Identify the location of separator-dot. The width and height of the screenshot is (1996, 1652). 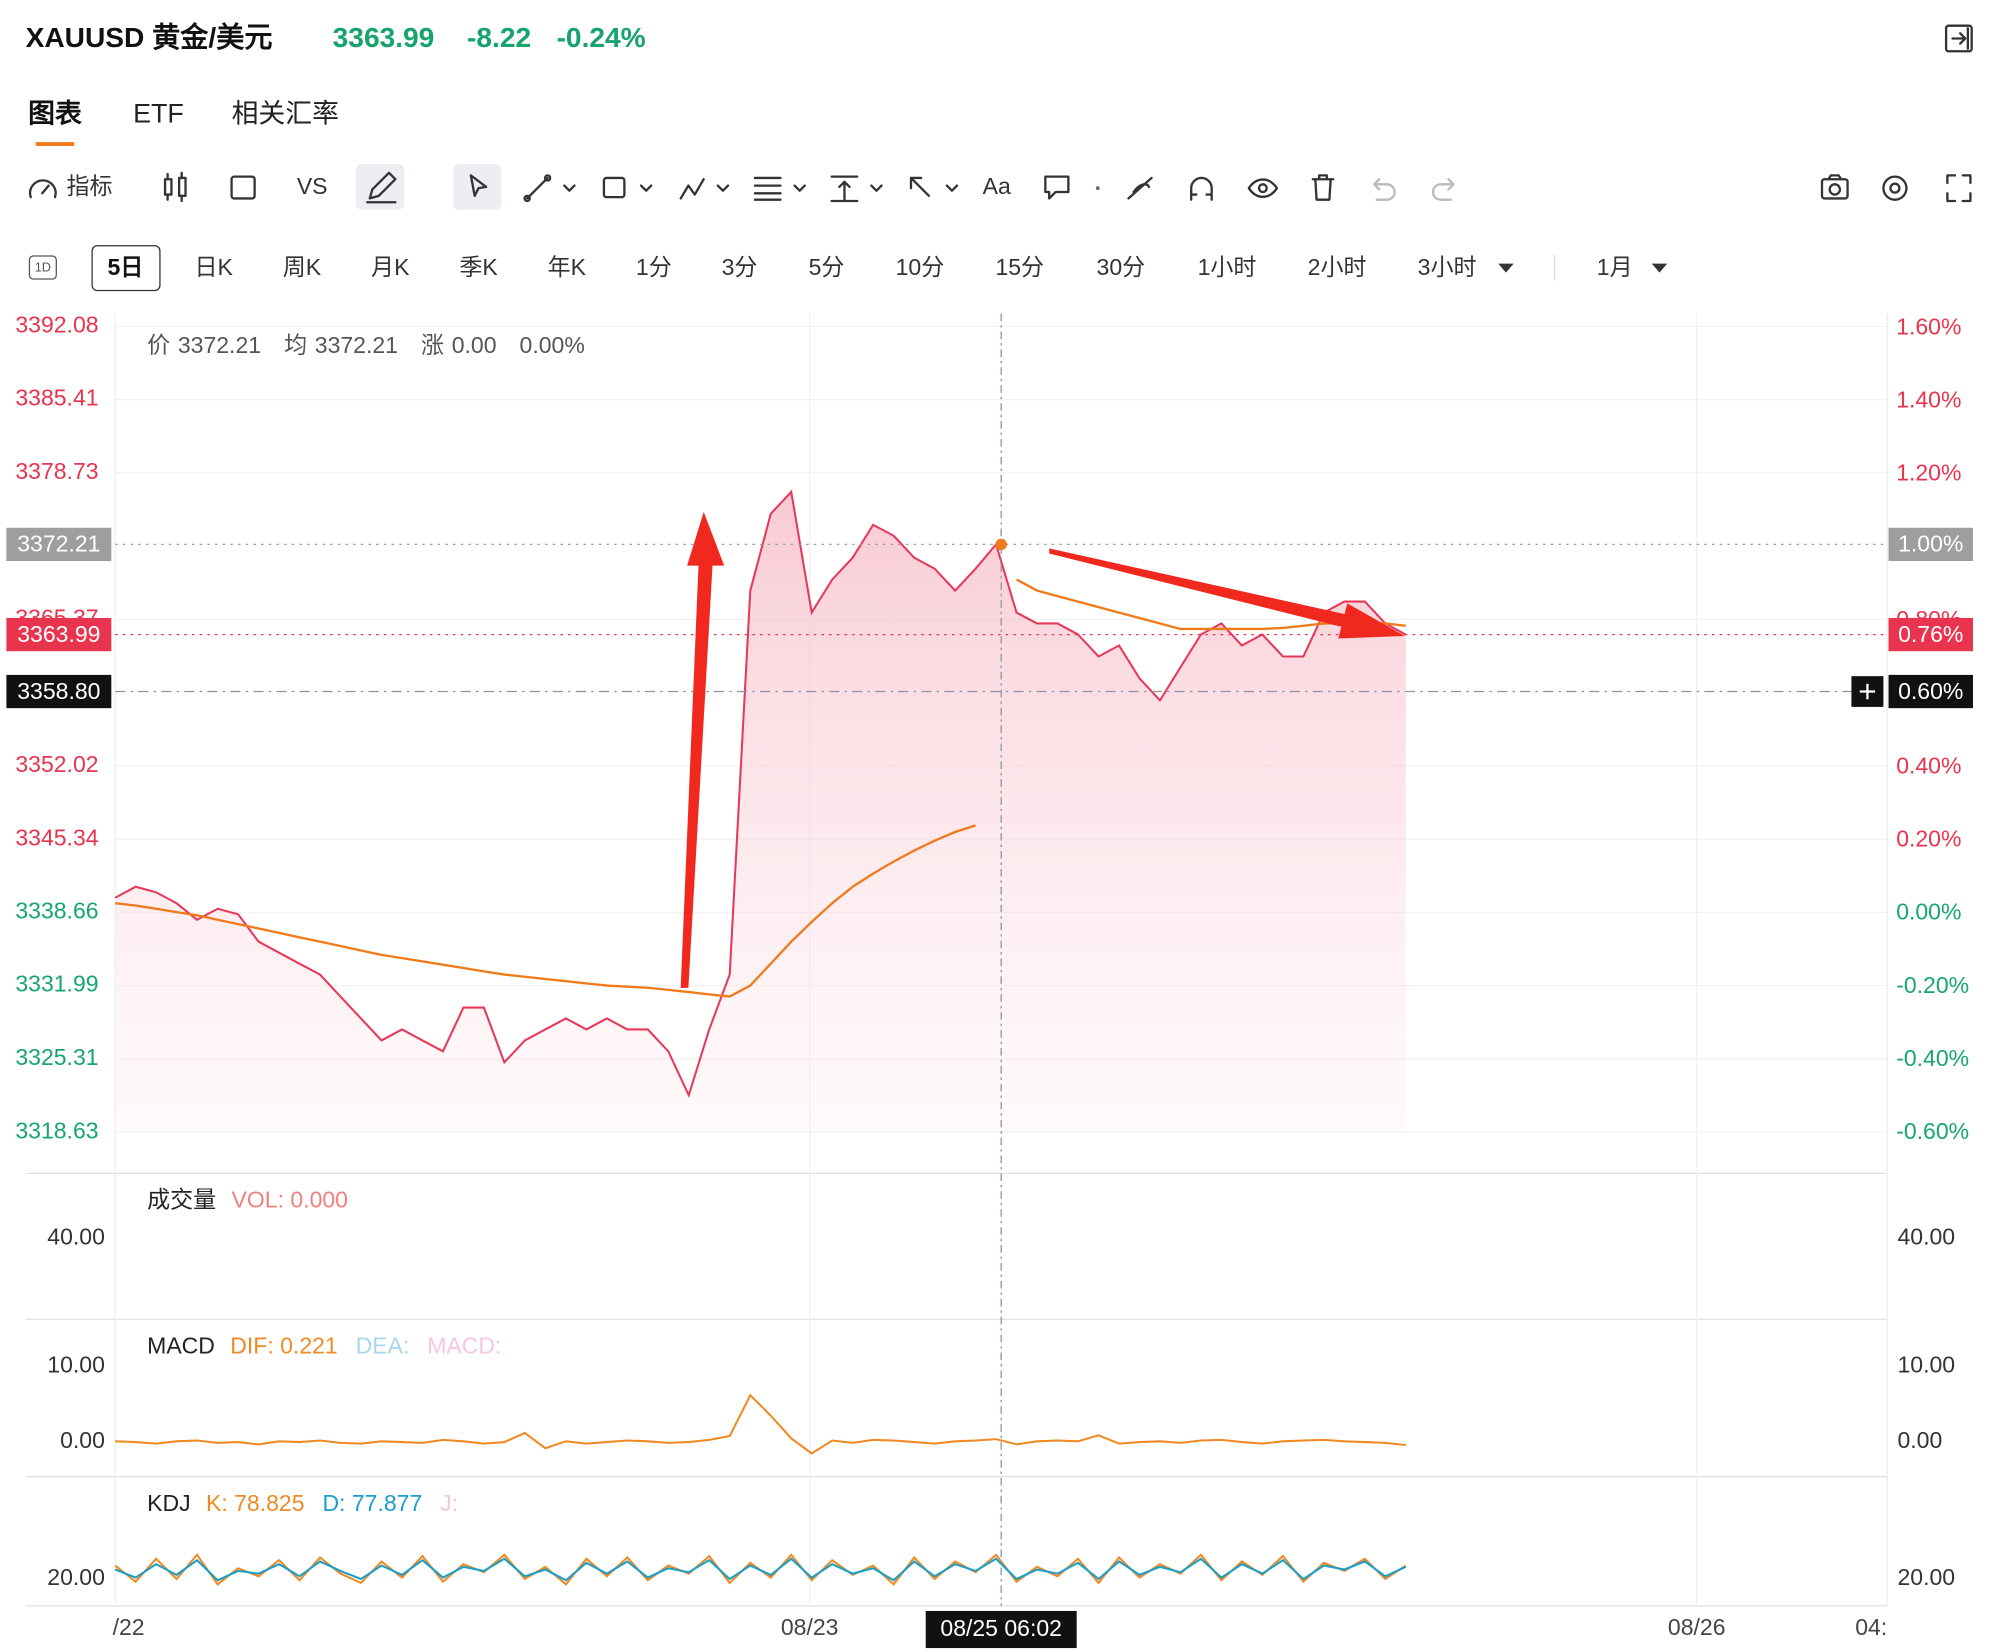
(1097, 188).